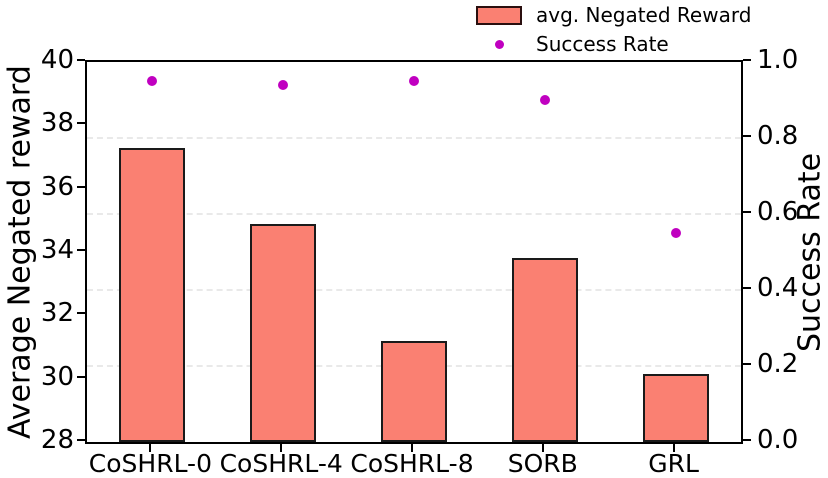 Image resolution: width=828 pixels, height=478 pixels. What do you see at coordinates (602, 44) in the screenshot?
I see `legend-label: Success Rate` at bounding box center [602, 44].